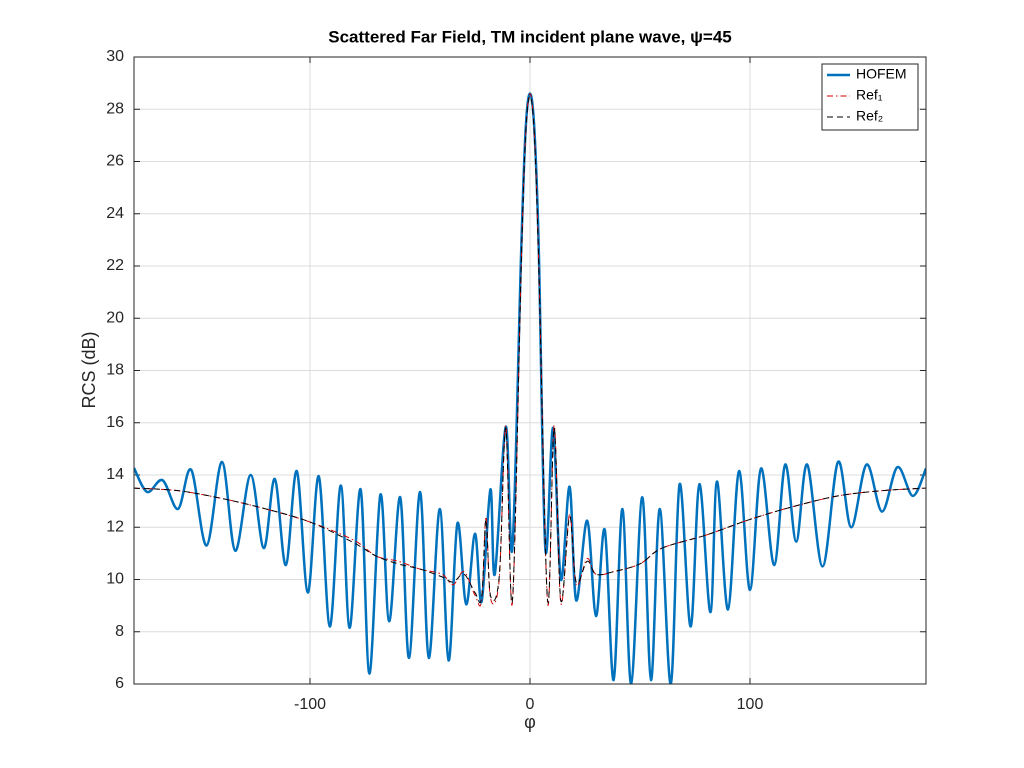 The image size is (1024, 768). Describe the element at coordinates (115, 108) in the screenshot. I see `y-tick-label: 28` at that location.